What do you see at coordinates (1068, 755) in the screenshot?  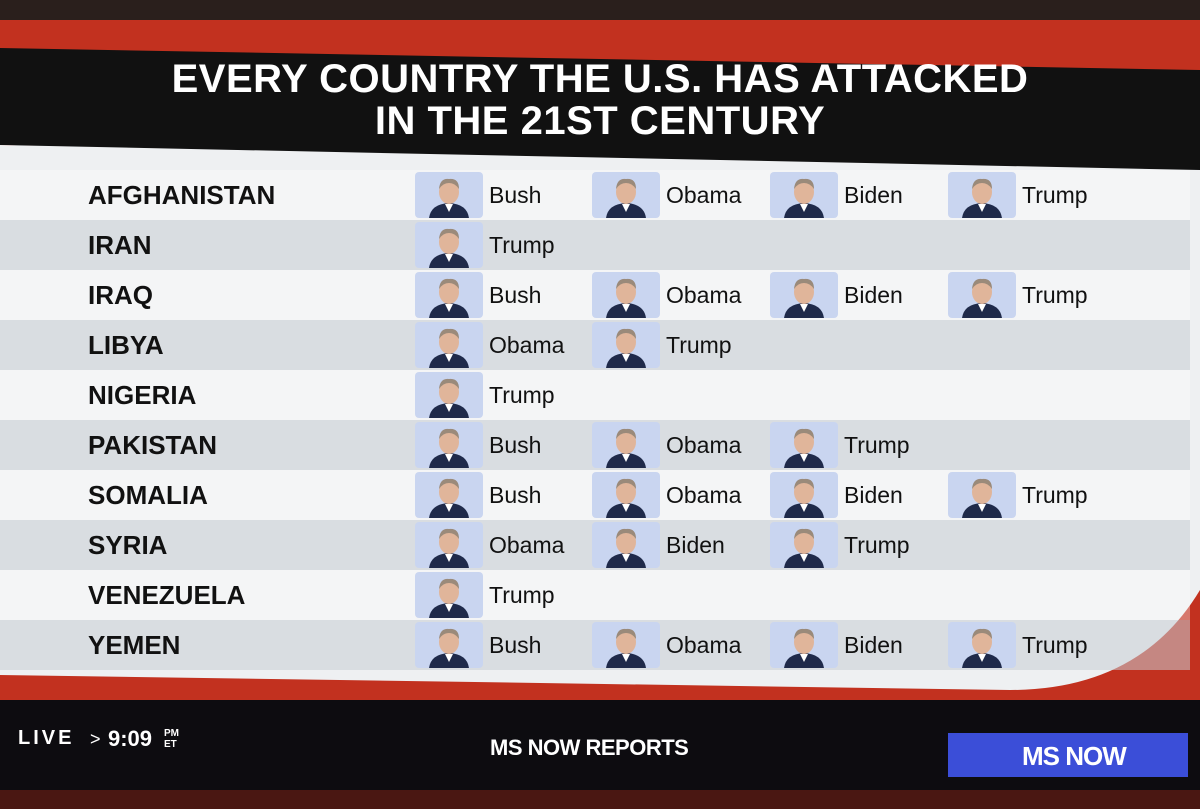 I see `logo-box` at bounding box center [1068, 755].